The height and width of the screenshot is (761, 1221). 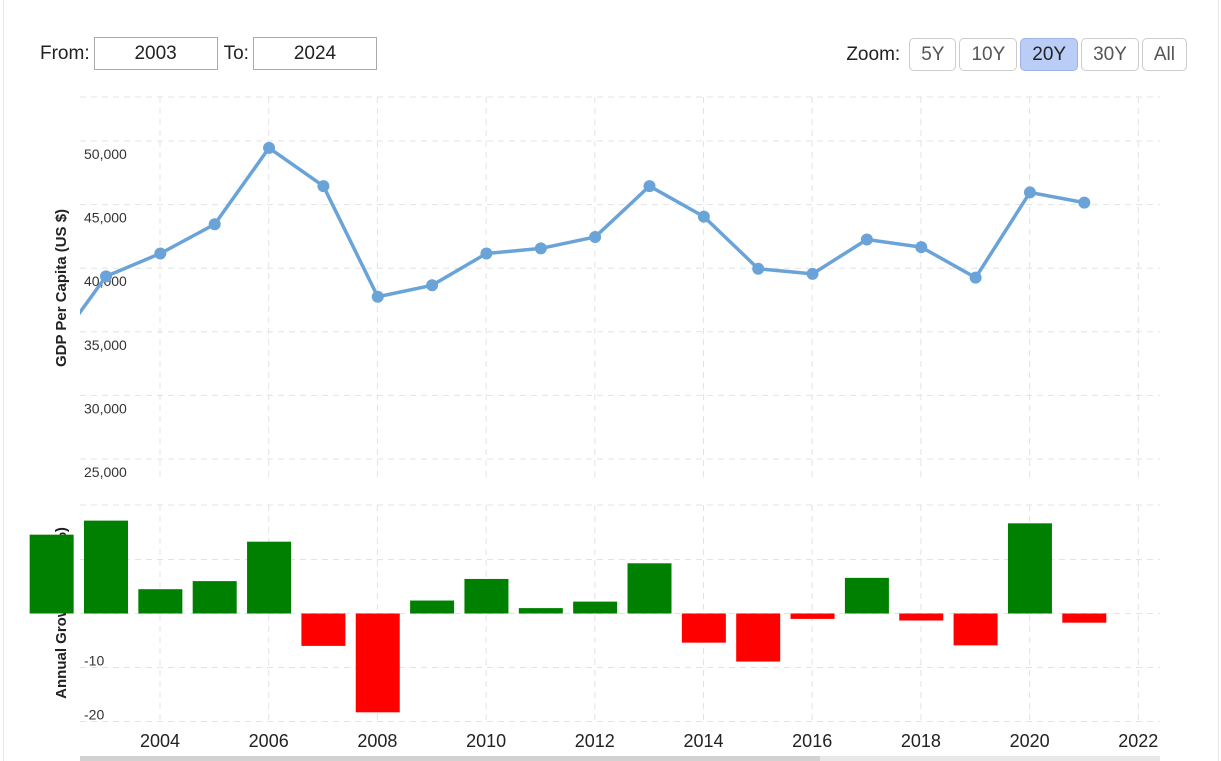 I want to click on x-tick-label: 2016, so click(x=812, y=741).